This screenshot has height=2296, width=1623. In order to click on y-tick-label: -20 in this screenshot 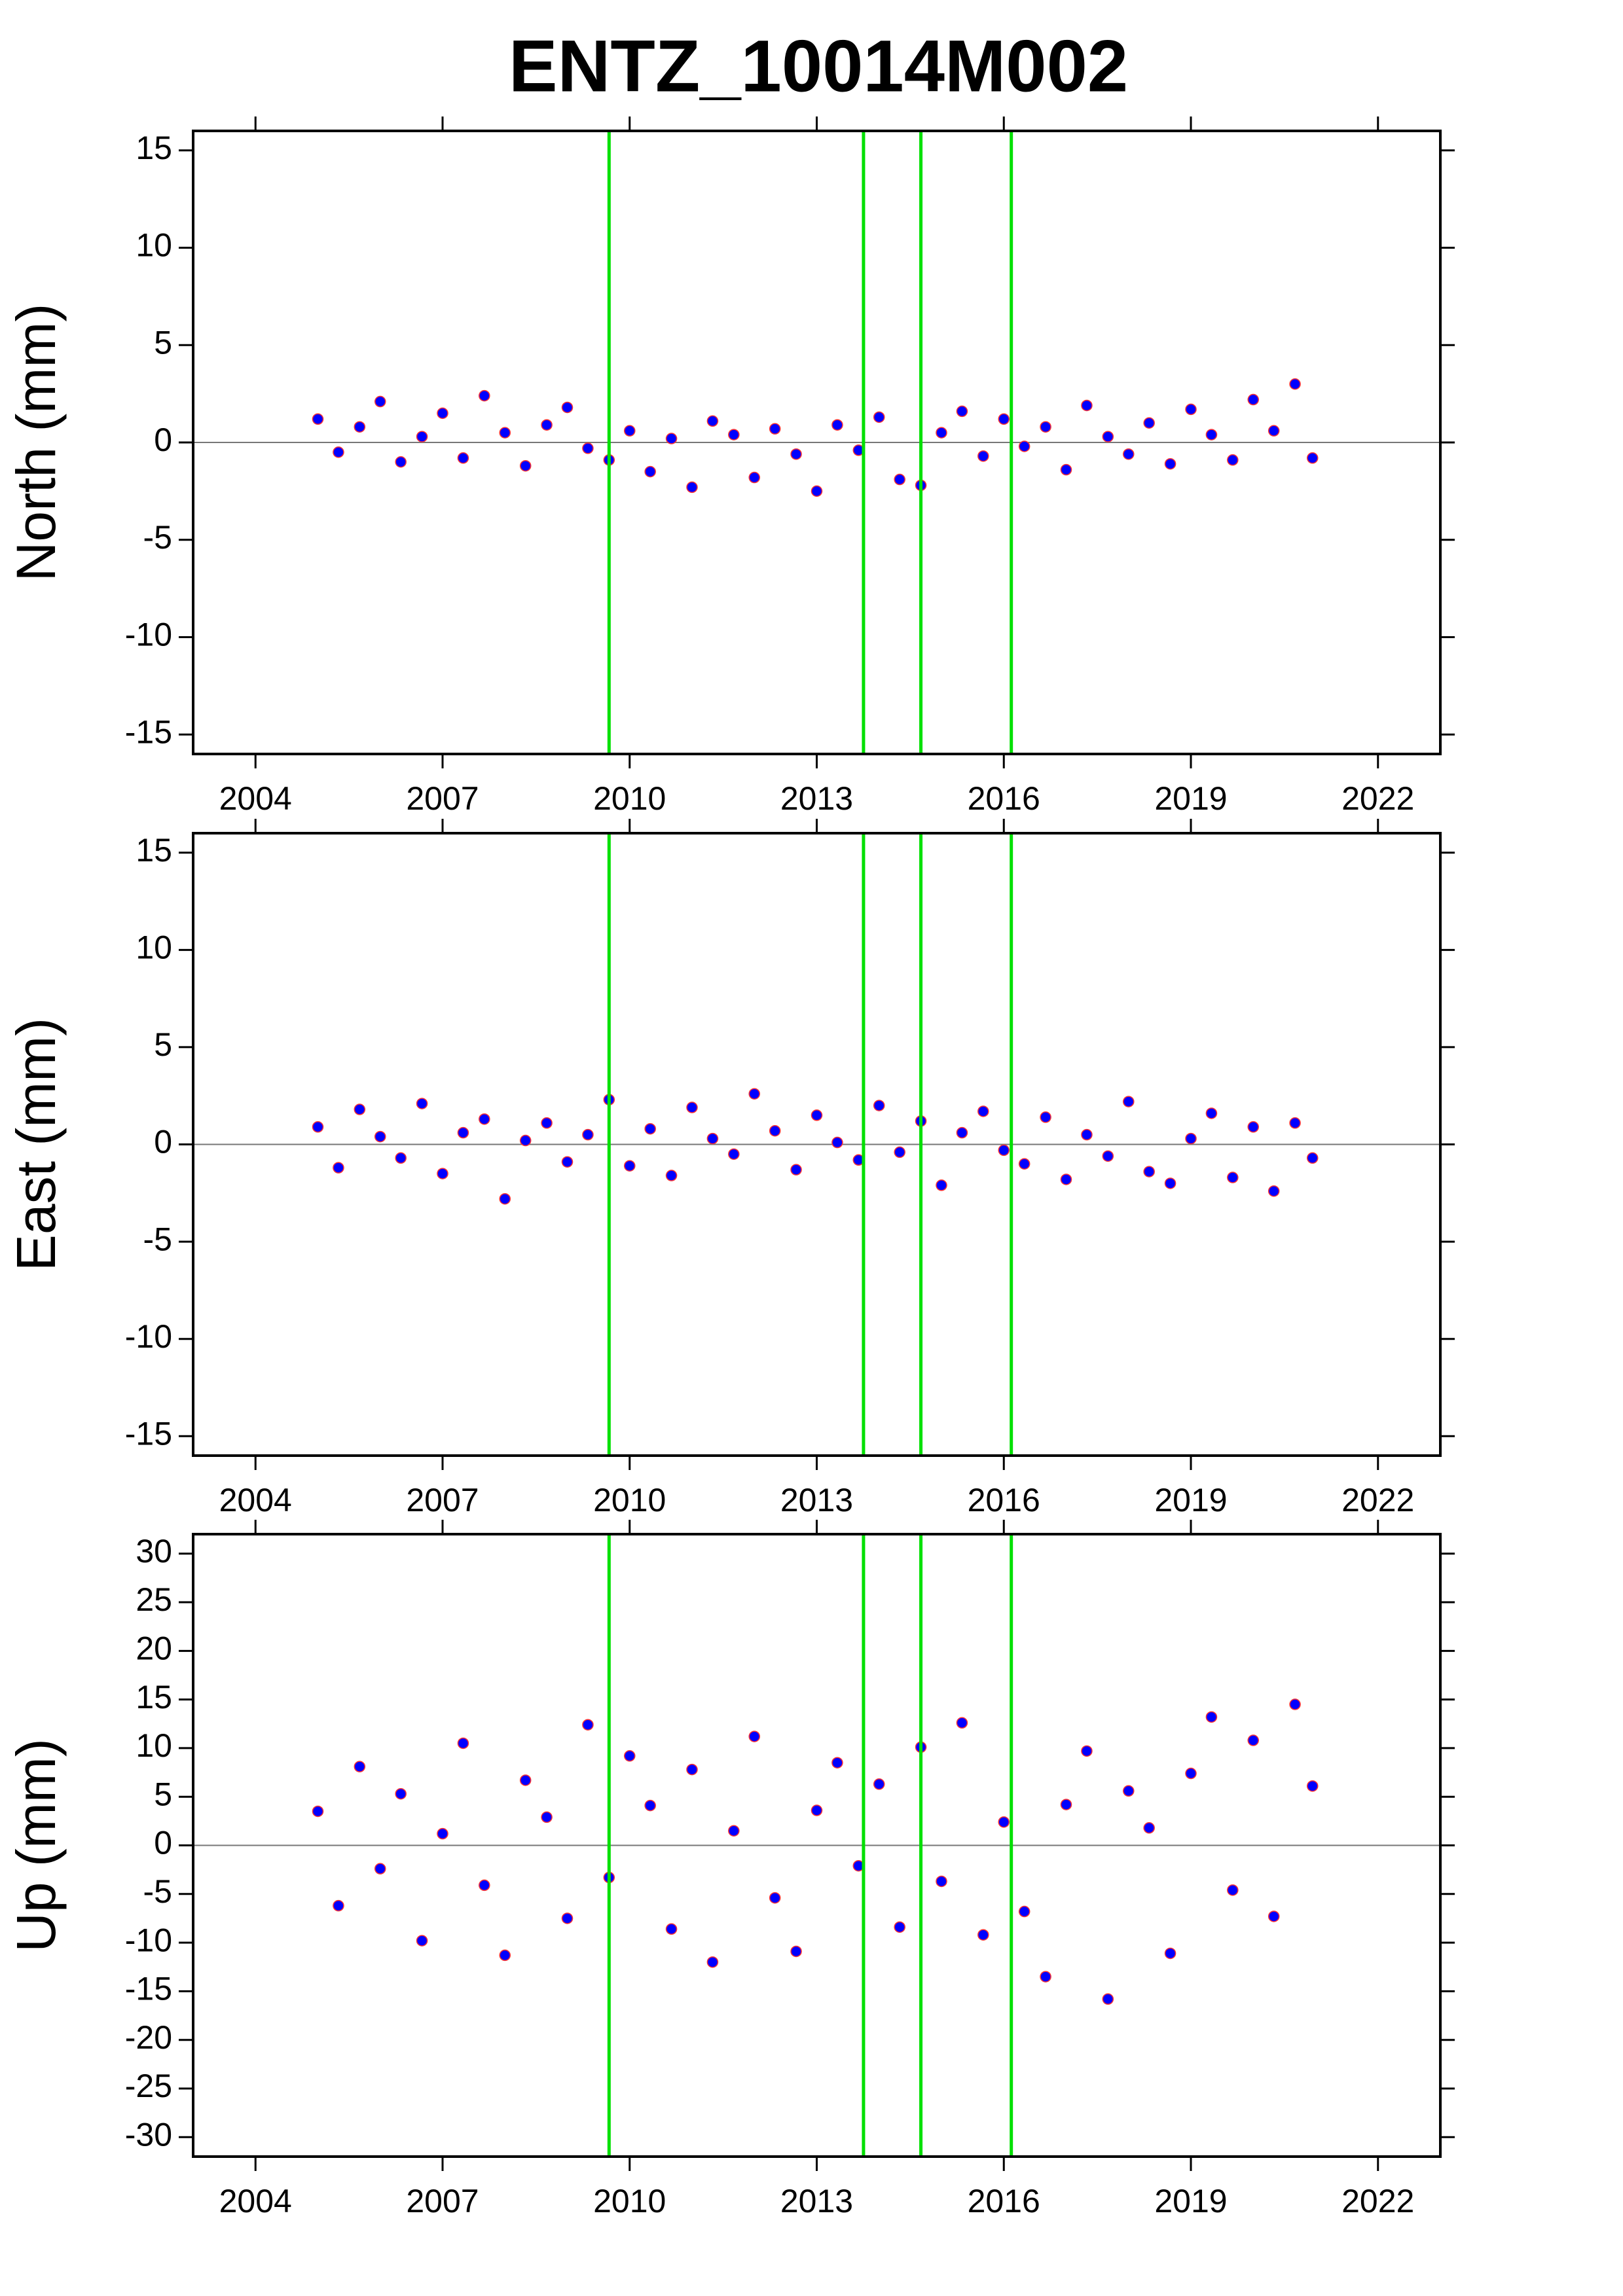, I will do `click(148, 2037)`.